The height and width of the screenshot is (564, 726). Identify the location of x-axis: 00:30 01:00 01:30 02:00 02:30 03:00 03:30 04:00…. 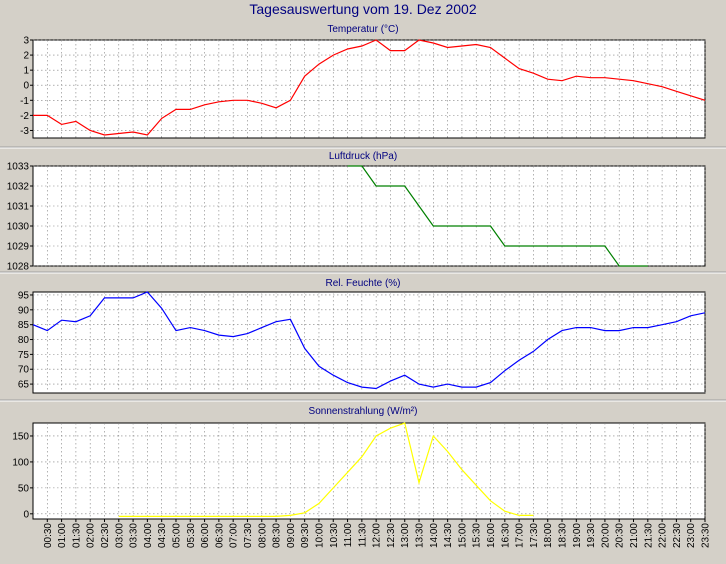
(377, 533).